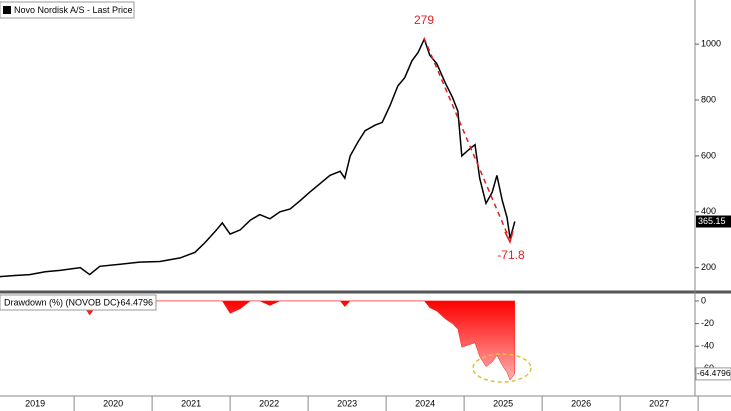 The height and width of the screenshot is (411, 731). Describe the element at coordinates (135, 302) in the screenshot. I see `legend-value: -64.4796` at that location.